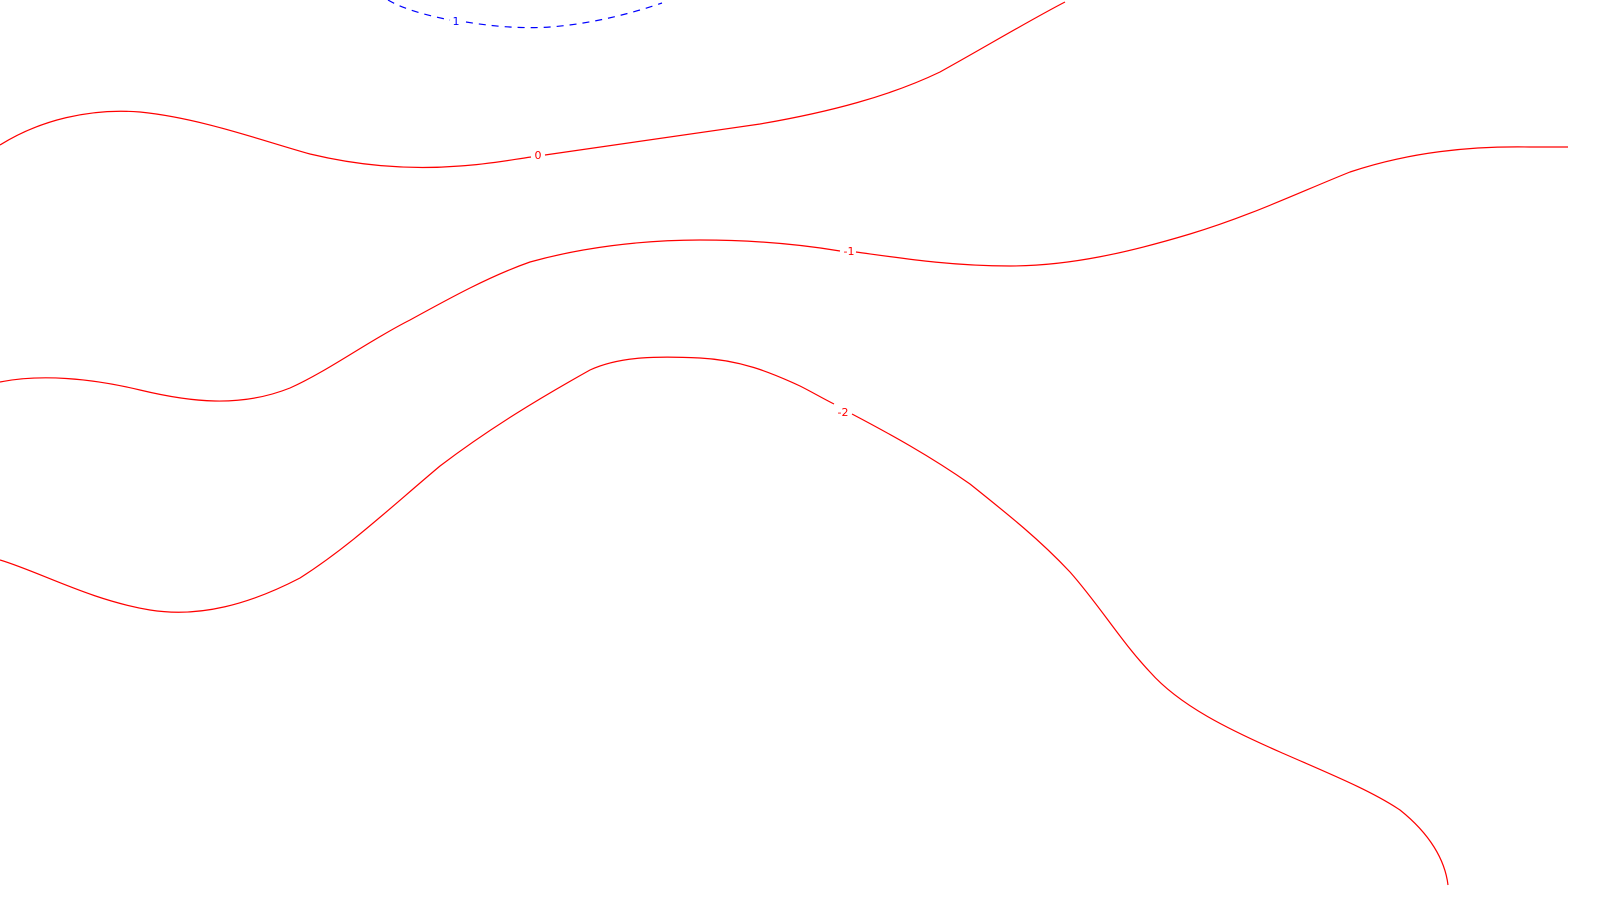 The image size is (1600, 900). I want to click on contour-label-minus-2: -2, so click(843, 412).